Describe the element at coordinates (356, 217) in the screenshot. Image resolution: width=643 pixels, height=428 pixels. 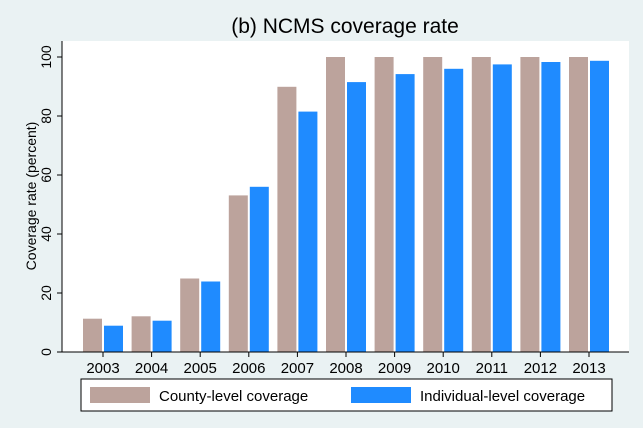
I see `bar-individual-2008` at that location.